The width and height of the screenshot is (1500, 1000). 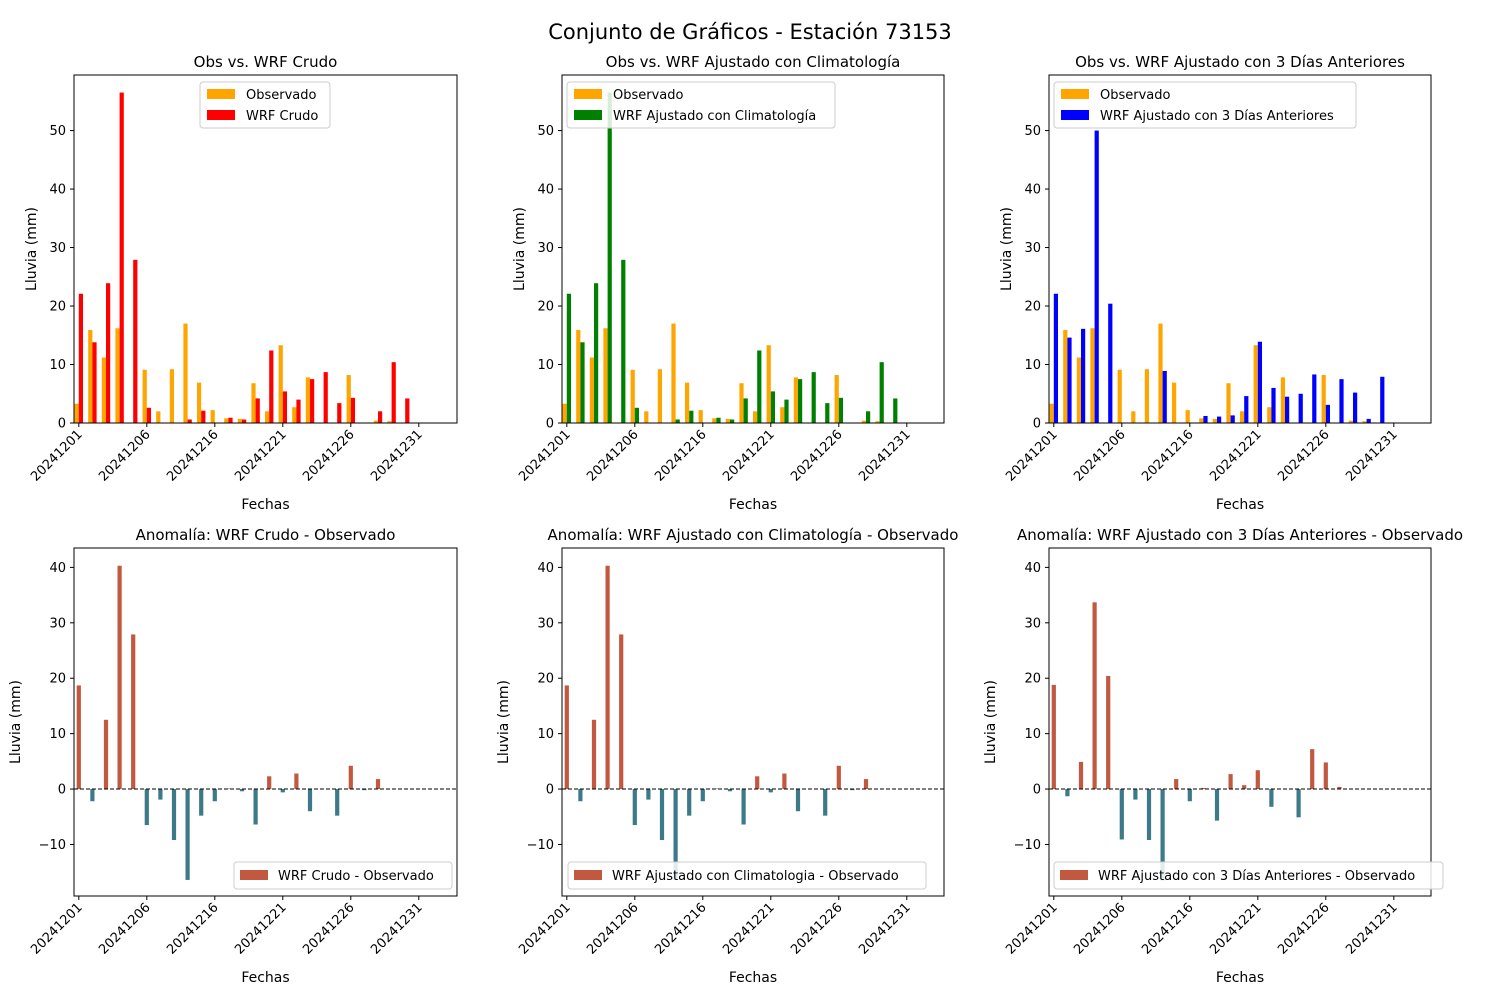 What do you see at coordinates (753, 62) in the screenshot?
I see `subplot-title: Obs vs. WRF Ajustado con Climatología` at bounding box center [753, 62].